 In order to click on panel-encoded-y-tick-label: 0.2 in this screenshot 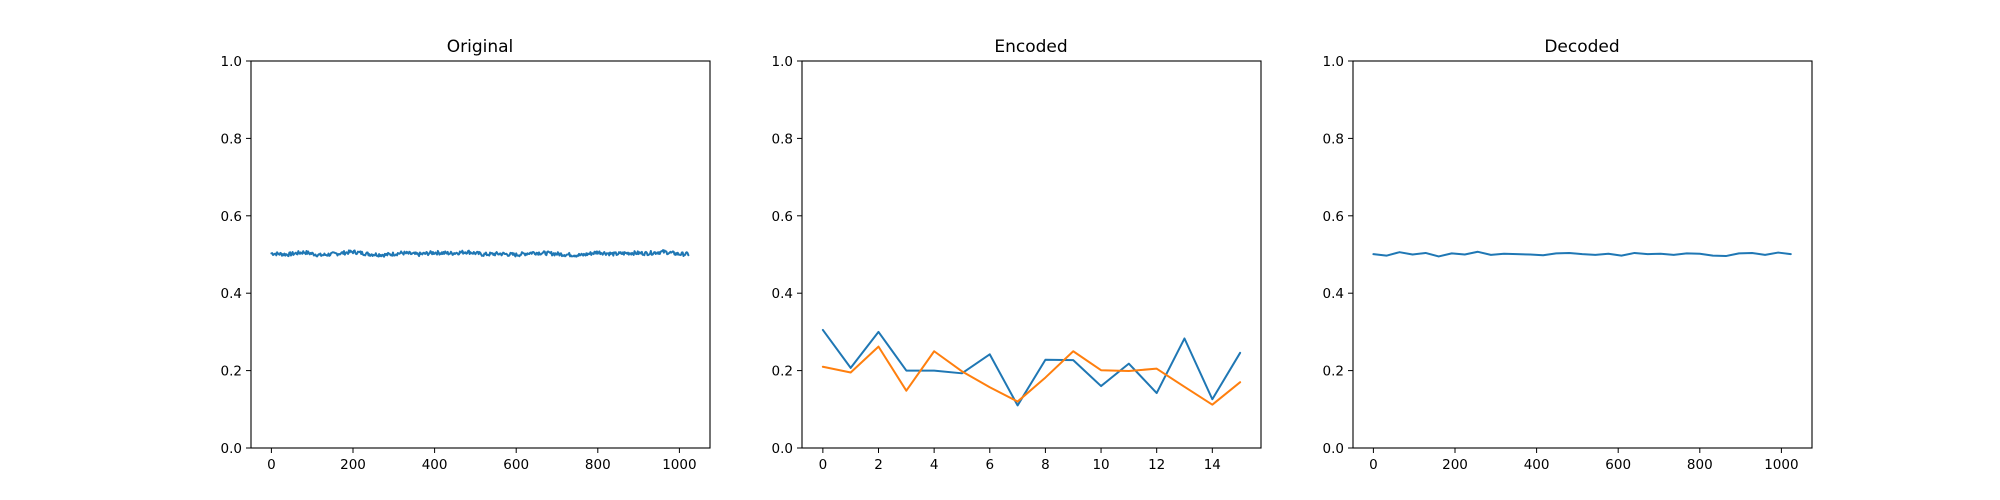, I will do `click(782, 372)`.